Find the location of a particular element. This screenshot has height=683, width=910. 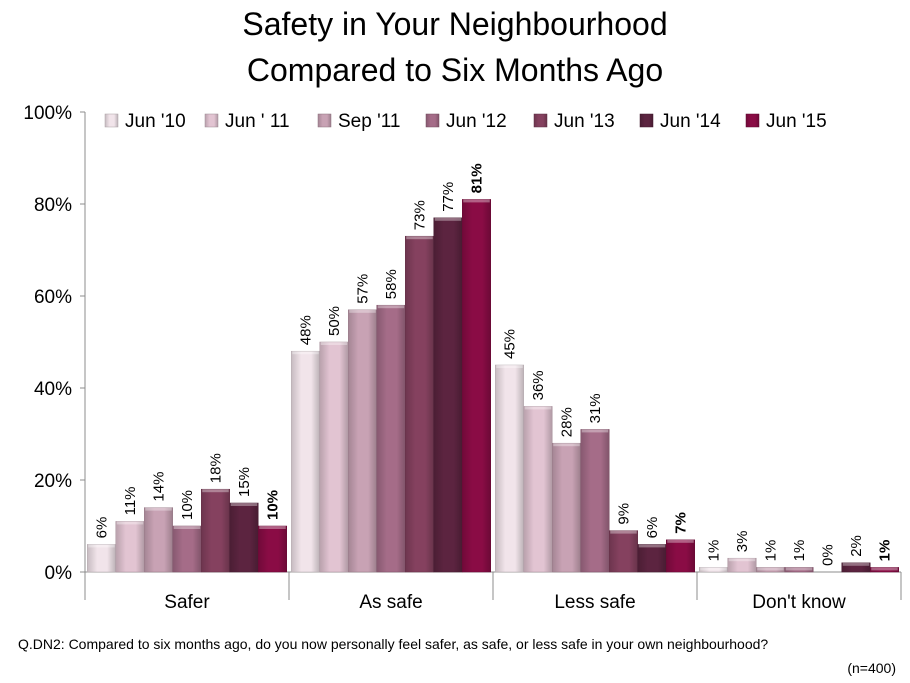

data-label: 18% is located at coordinates (216, 468).